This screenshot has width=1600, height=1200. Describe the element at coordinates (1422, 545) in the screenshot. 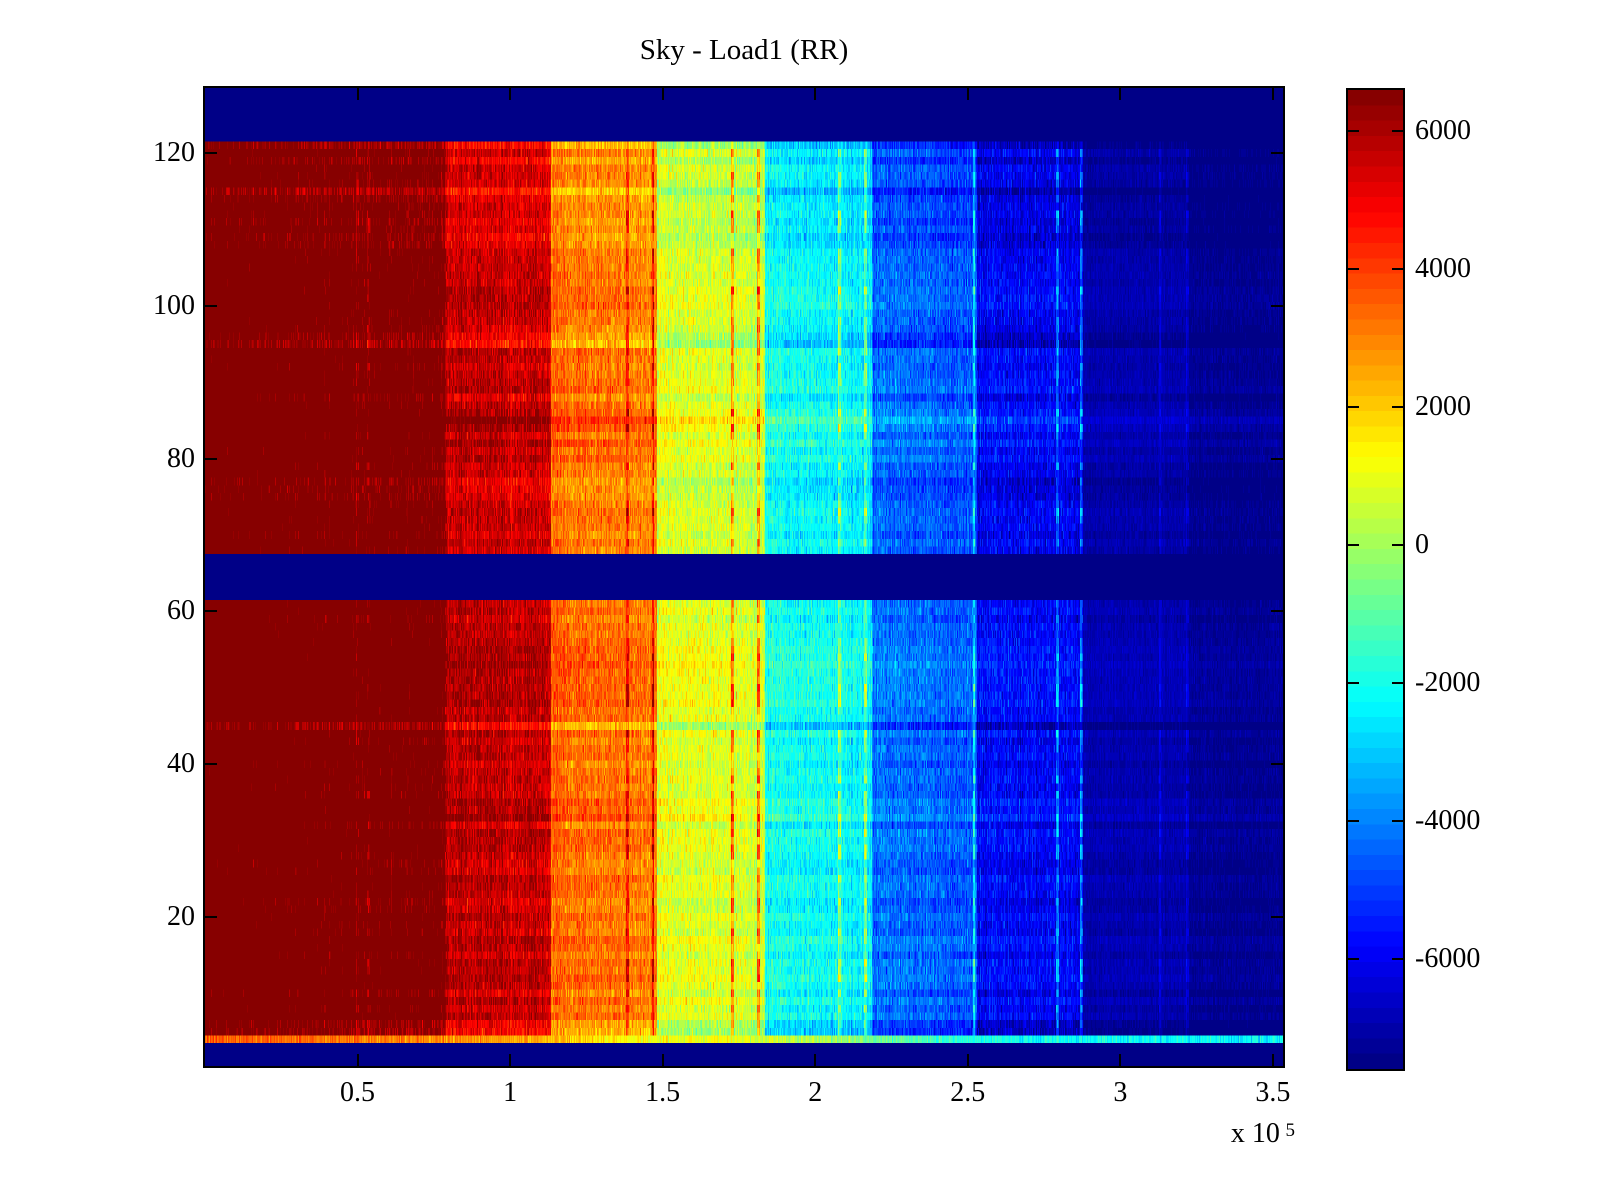

I see `colorbar-tick-label: 0` at that location.